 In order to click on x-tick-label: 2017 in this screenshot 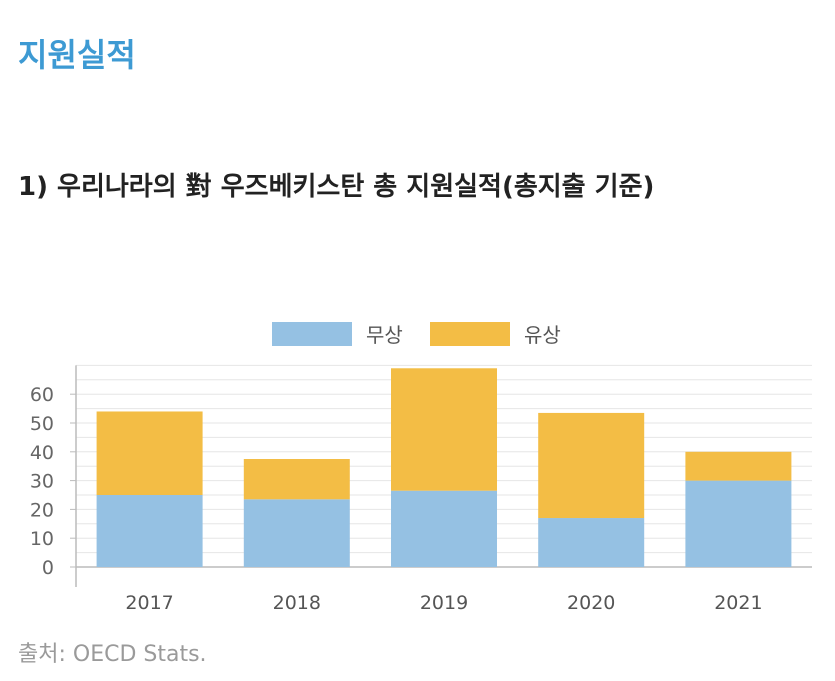, I will do `click(149, 603)`.